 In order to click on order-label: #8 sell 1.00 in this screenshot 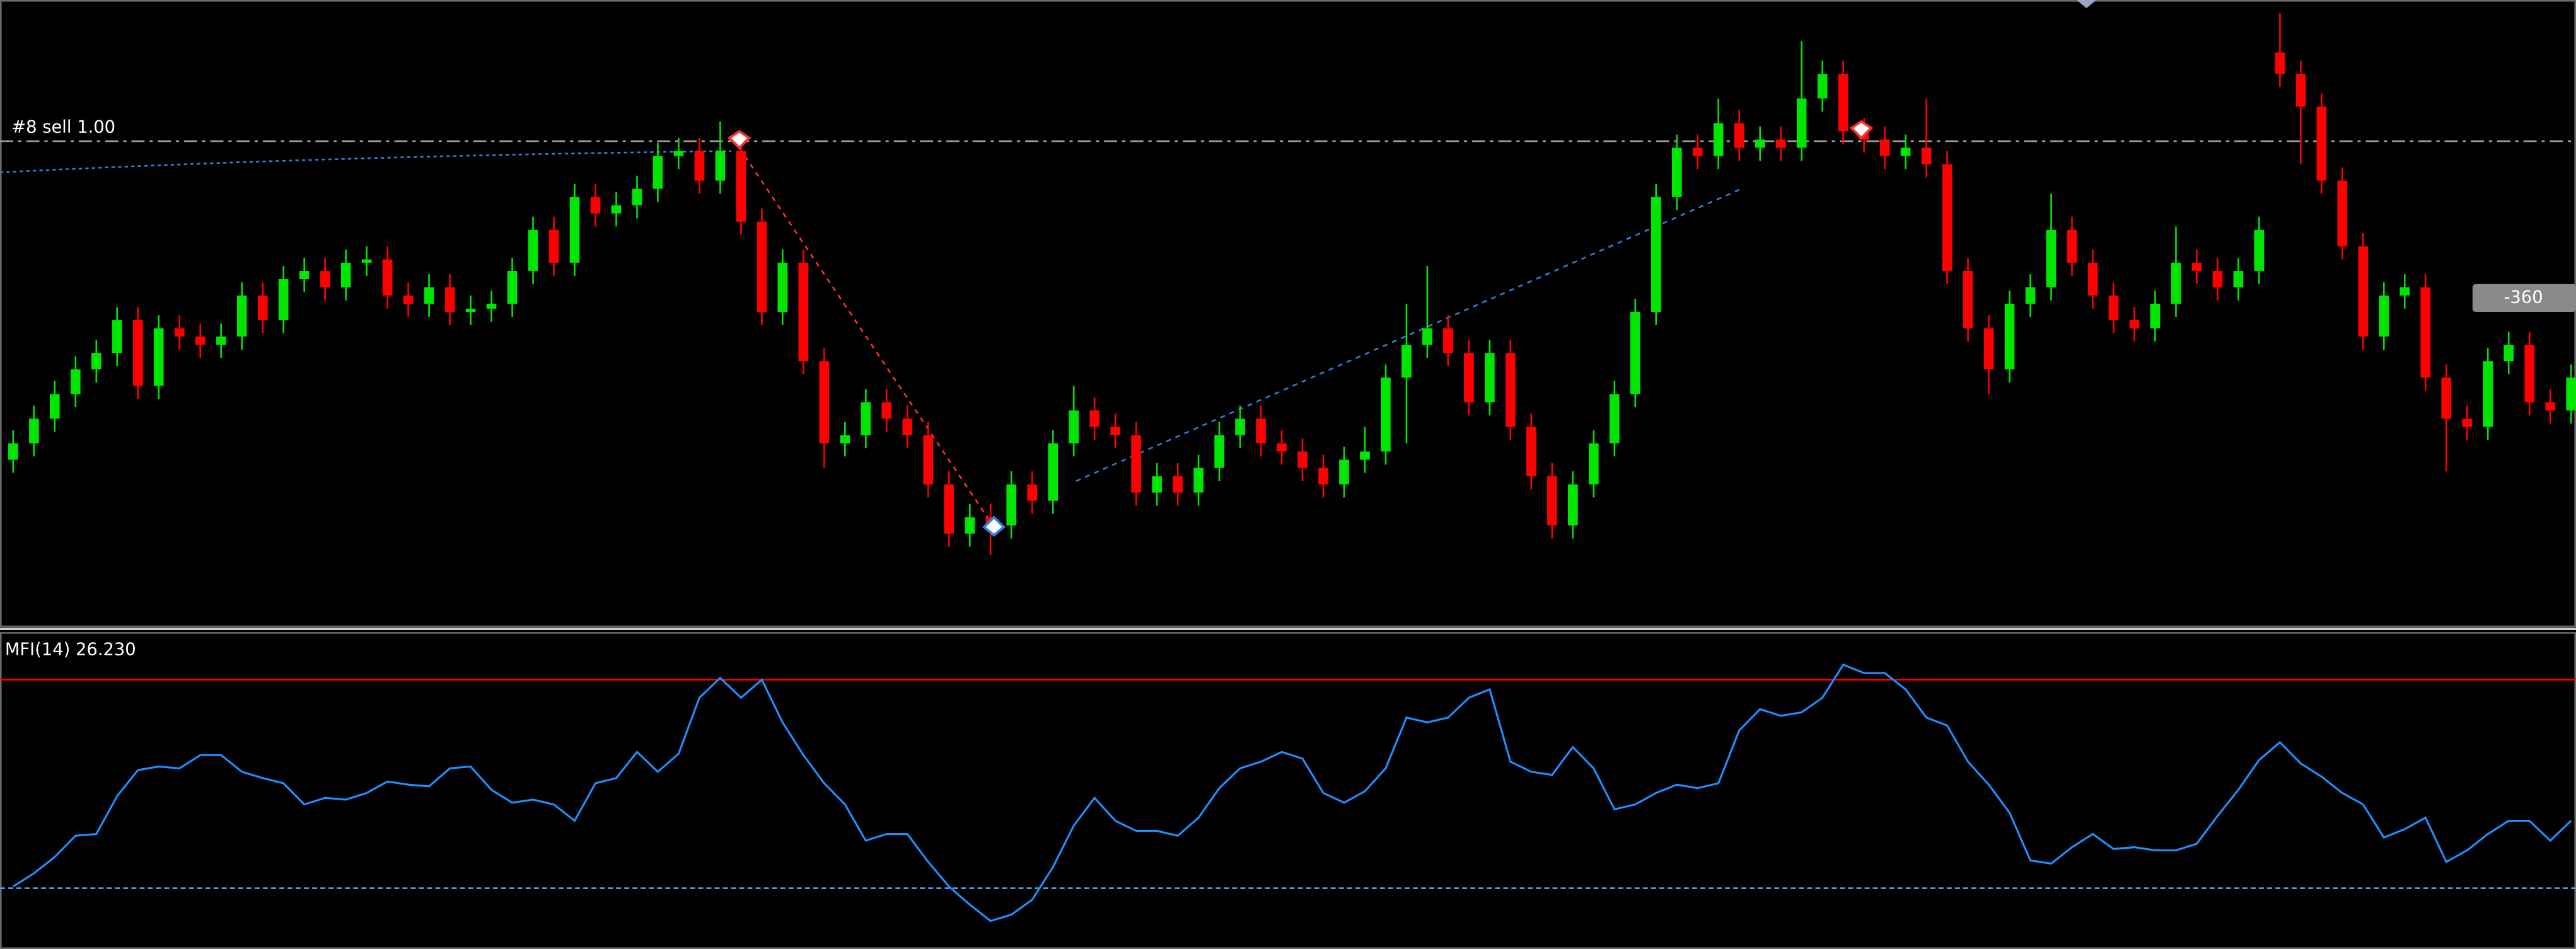, I will do `click(63, 127)`.